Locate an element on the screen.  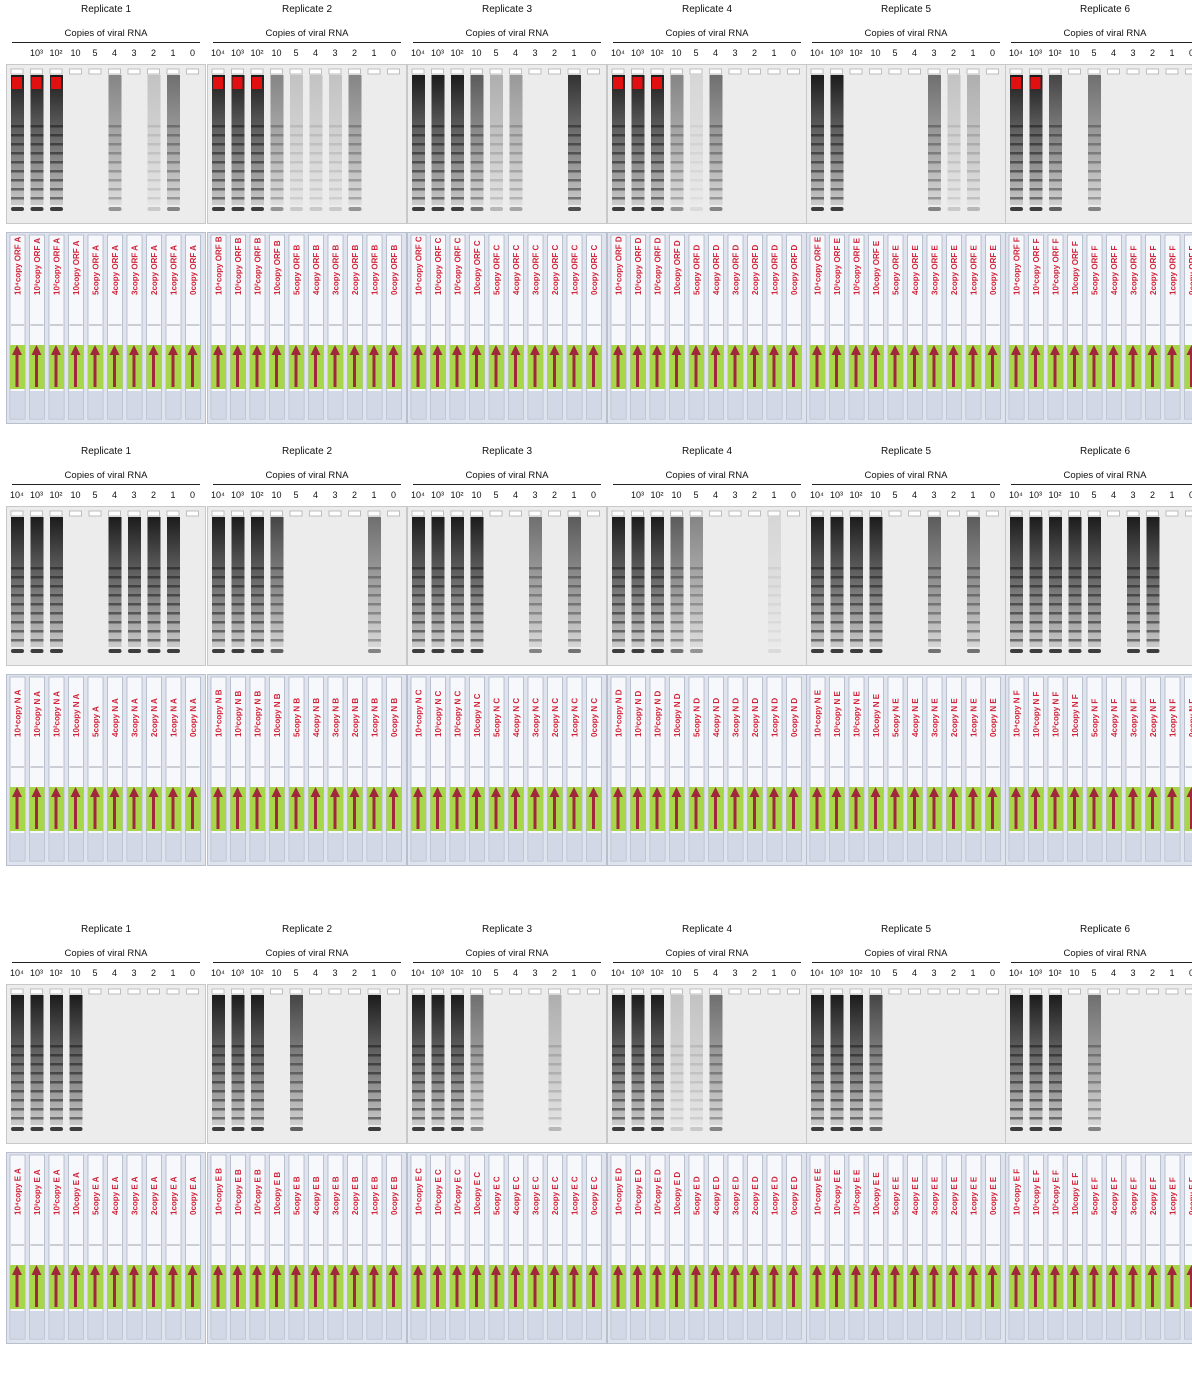
strip-label: 2copy ORF D is located at coordinates (755, 270).